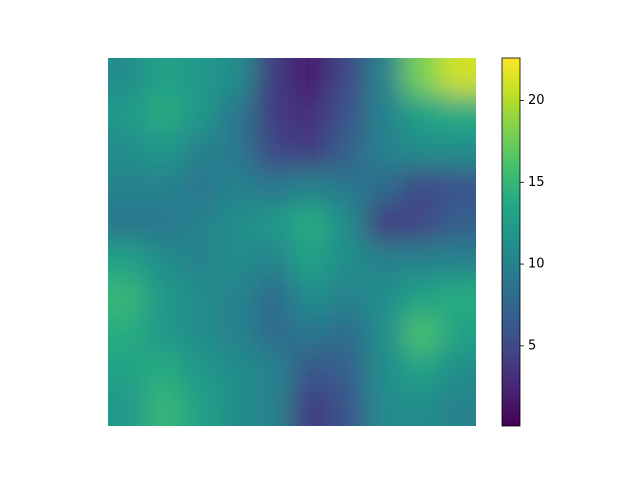 The image size is (640, 484). I want to click on colorbar-tick-label: 10, so click(536, 264).